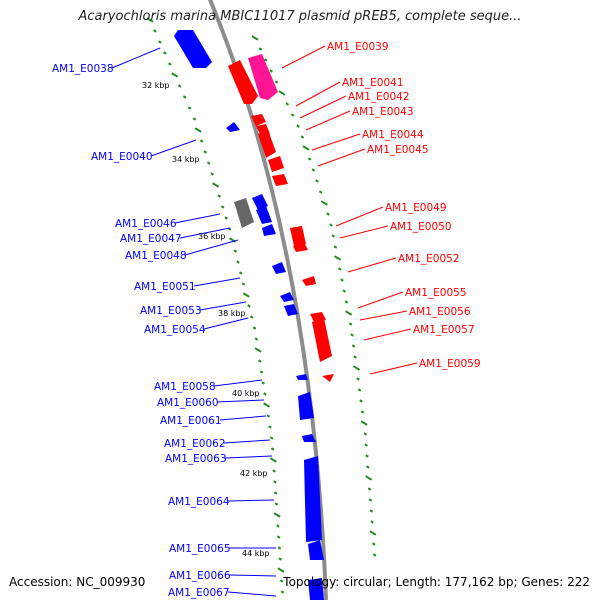  What do you see at coordinates (260, 202) in the screenshot?
I see `gene-arrow-AM1_E0046` at bounding box center [260, 202].